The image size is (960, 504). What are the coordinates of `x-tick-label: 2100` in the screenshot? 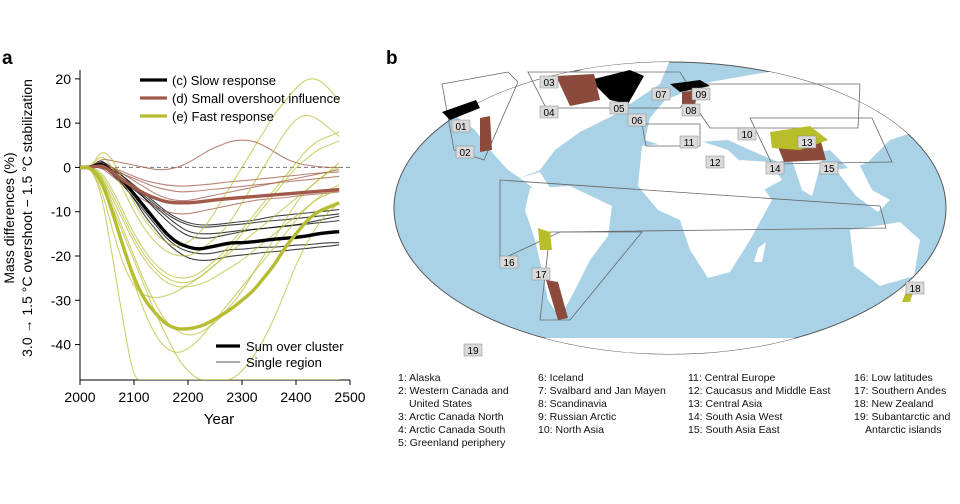 It's located at (133, 397).